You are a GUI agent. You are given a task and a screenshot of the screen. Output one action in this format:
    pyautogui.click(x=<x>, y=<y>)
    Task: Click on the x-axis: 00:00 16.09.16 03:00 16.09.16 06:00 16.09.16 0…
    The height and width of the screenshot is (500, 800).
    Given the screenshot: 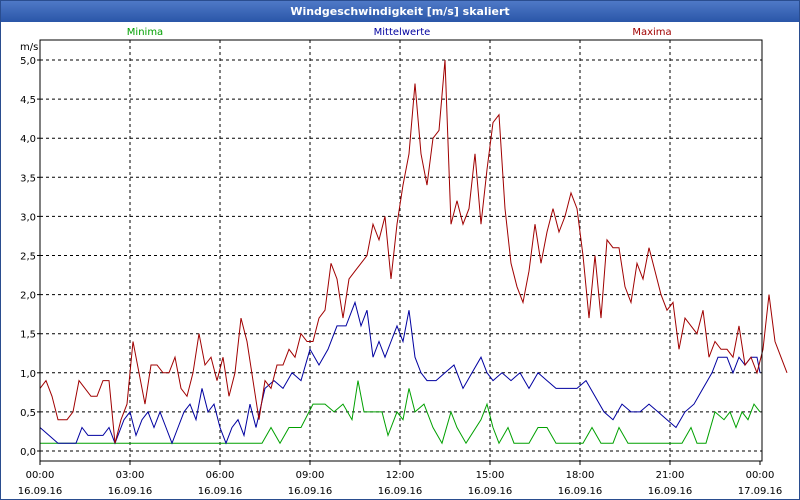 What is the action you would take?
    pyautogui.click(x=400, y=479)
    